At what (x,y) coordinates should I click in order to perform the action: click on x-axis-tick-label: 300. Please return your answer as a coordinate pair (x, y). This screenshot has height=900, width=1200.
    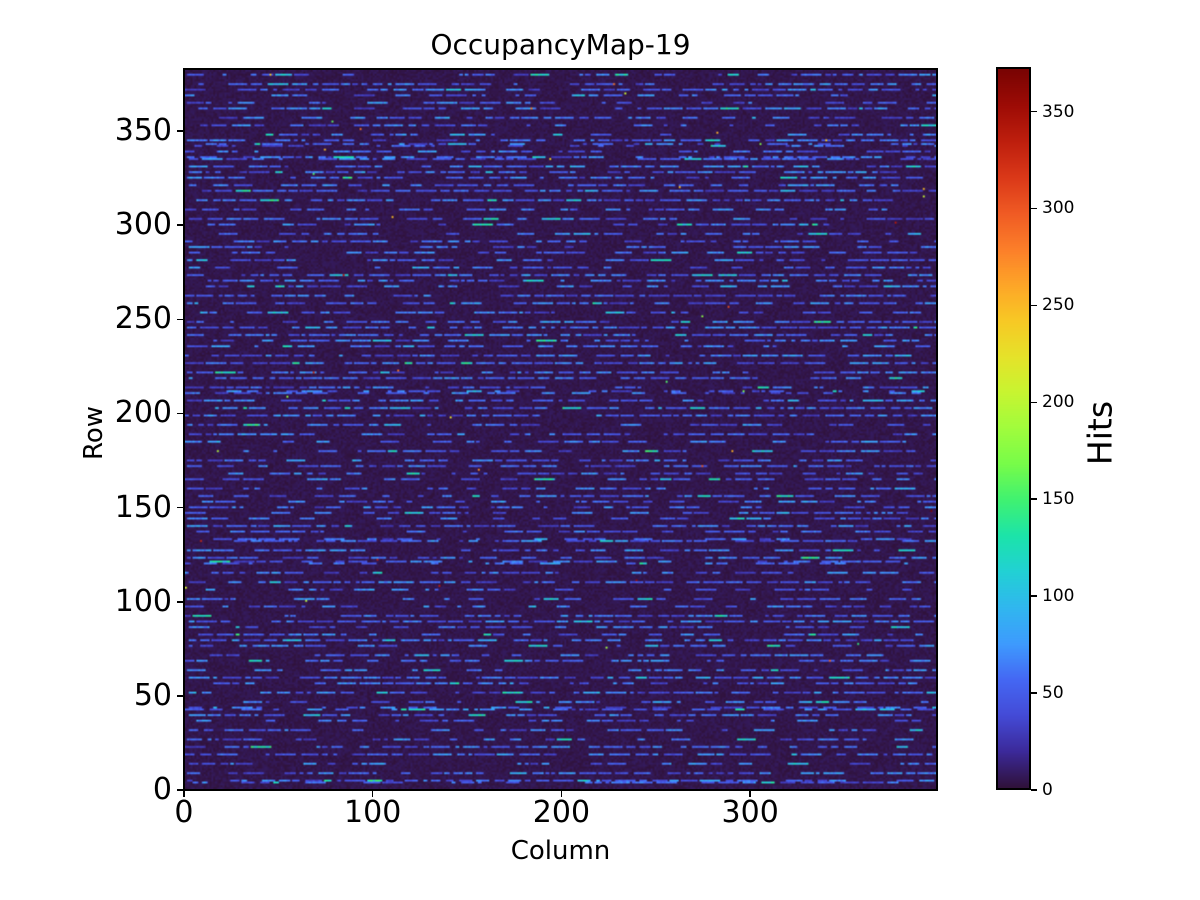
    Looking at the image, I should click on (750, 812).